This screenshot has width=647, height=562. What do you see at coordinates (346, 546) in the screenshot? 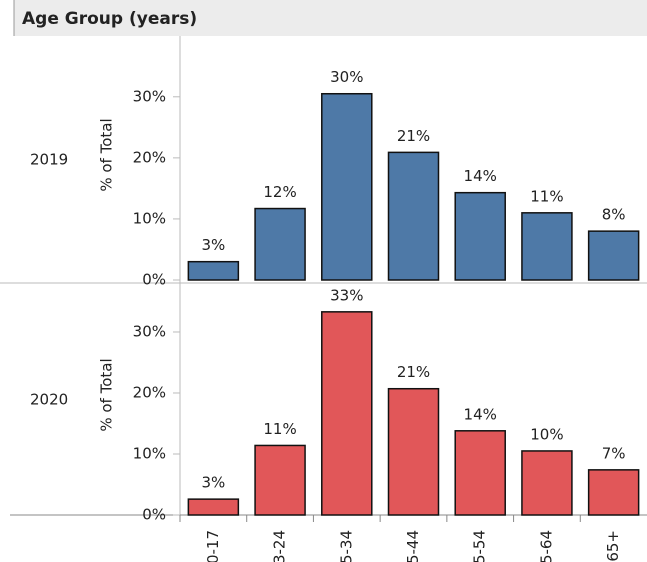
I see `x-tick-label: 5-34` at bounding box center [346, 546].